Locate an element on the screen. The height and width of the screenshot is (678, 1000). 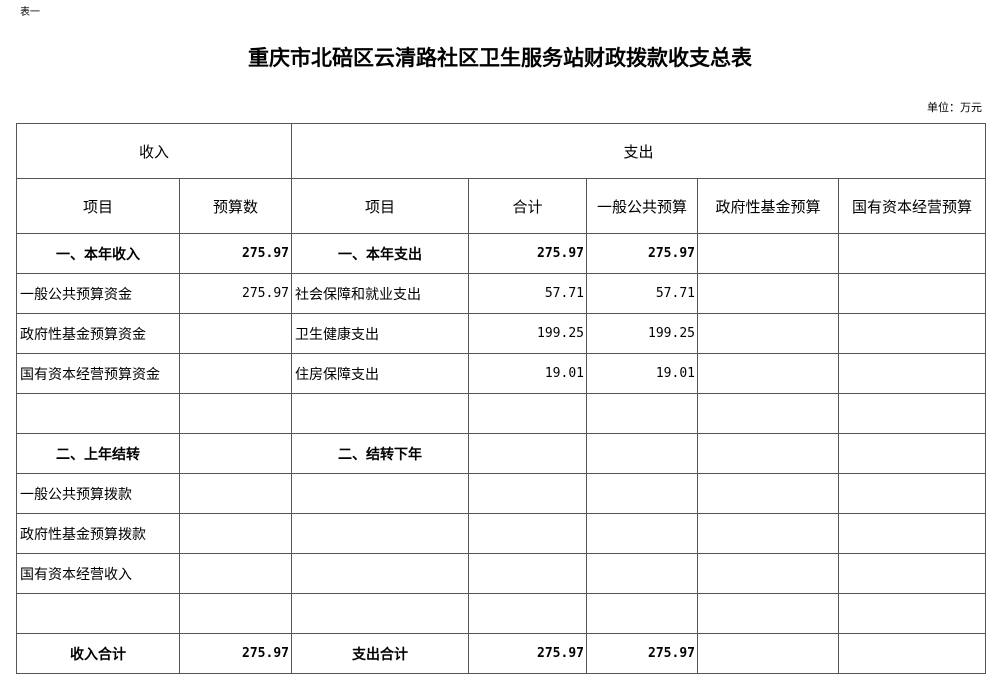
income-header: 收入 is located at coordinates (154, 151).